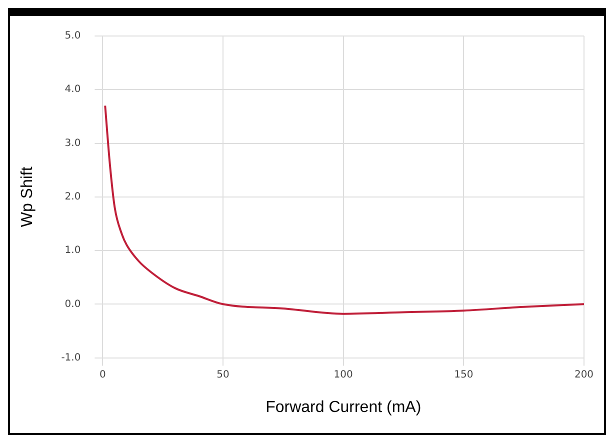 The image size is (614, 437). Describe the element at coordinates (344, 407) in the screenshot. I see `x-axis-title: Forward Current (mA)` at that location.